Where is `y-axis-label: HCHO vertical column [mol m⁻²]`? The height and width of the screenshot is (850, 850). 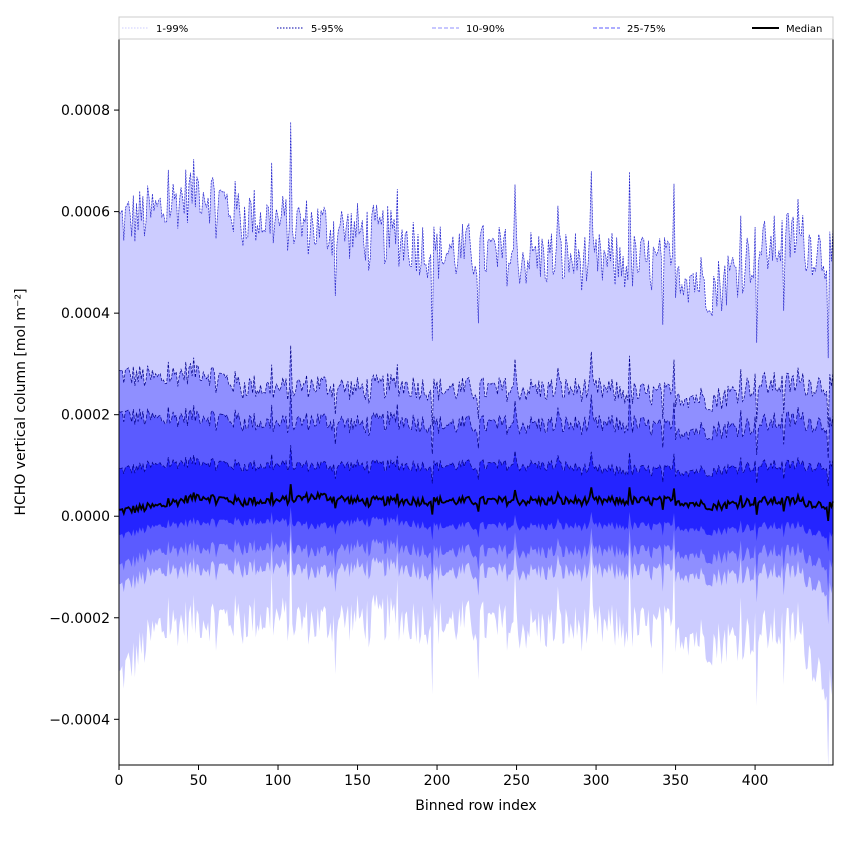 y-axis-label: HCHO vertical column [mol m⁻²] is located at coordinates (21, 401).